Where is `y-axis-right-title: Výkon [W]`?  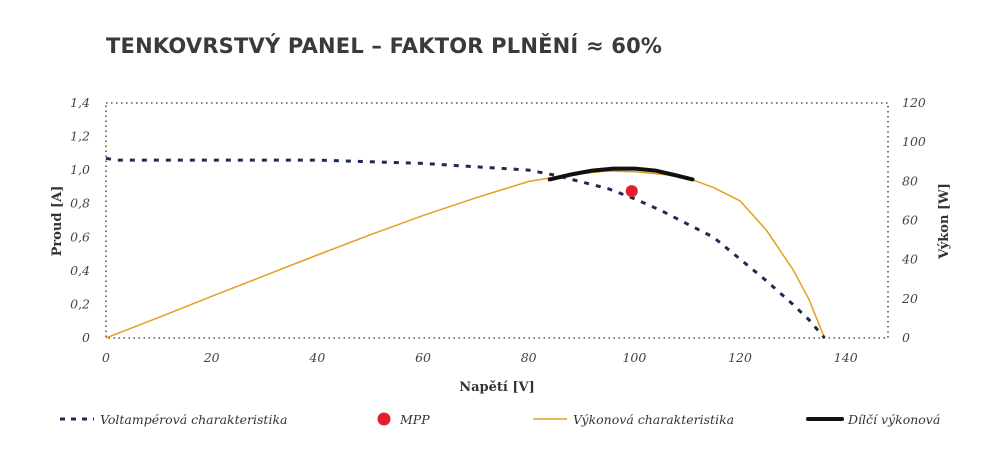
y-axis-right-title: Výkon [W] is located at coordinates (944, 221).